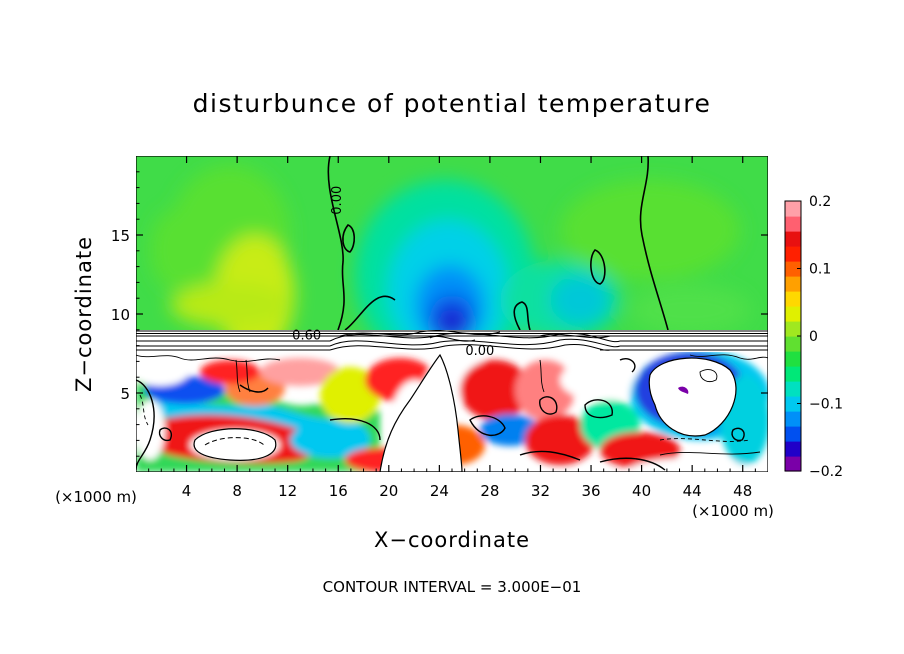 The height and width of the screenshot is (654, 904). I want to click on x-tick-label: 16, so click(338, 491).